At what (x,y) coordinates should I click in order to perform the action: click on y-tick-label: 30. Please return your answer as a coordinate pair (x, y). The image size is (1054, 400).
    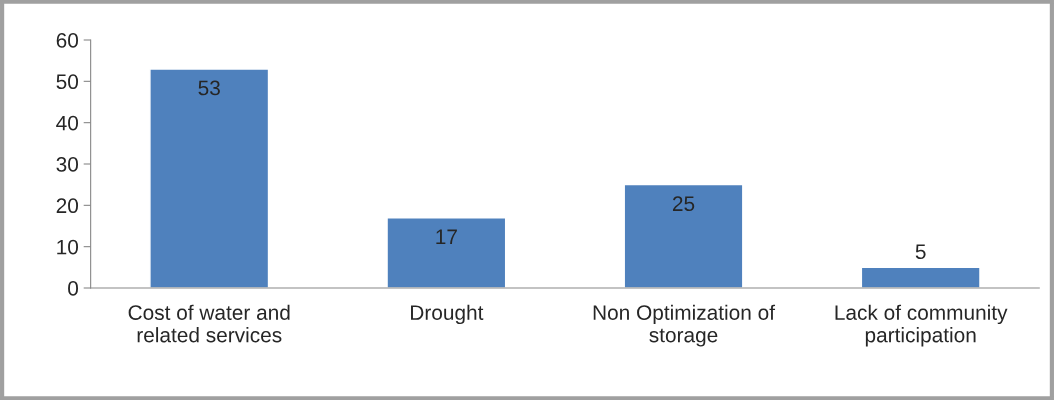
    Looking at the image, I should click on (67, 164).